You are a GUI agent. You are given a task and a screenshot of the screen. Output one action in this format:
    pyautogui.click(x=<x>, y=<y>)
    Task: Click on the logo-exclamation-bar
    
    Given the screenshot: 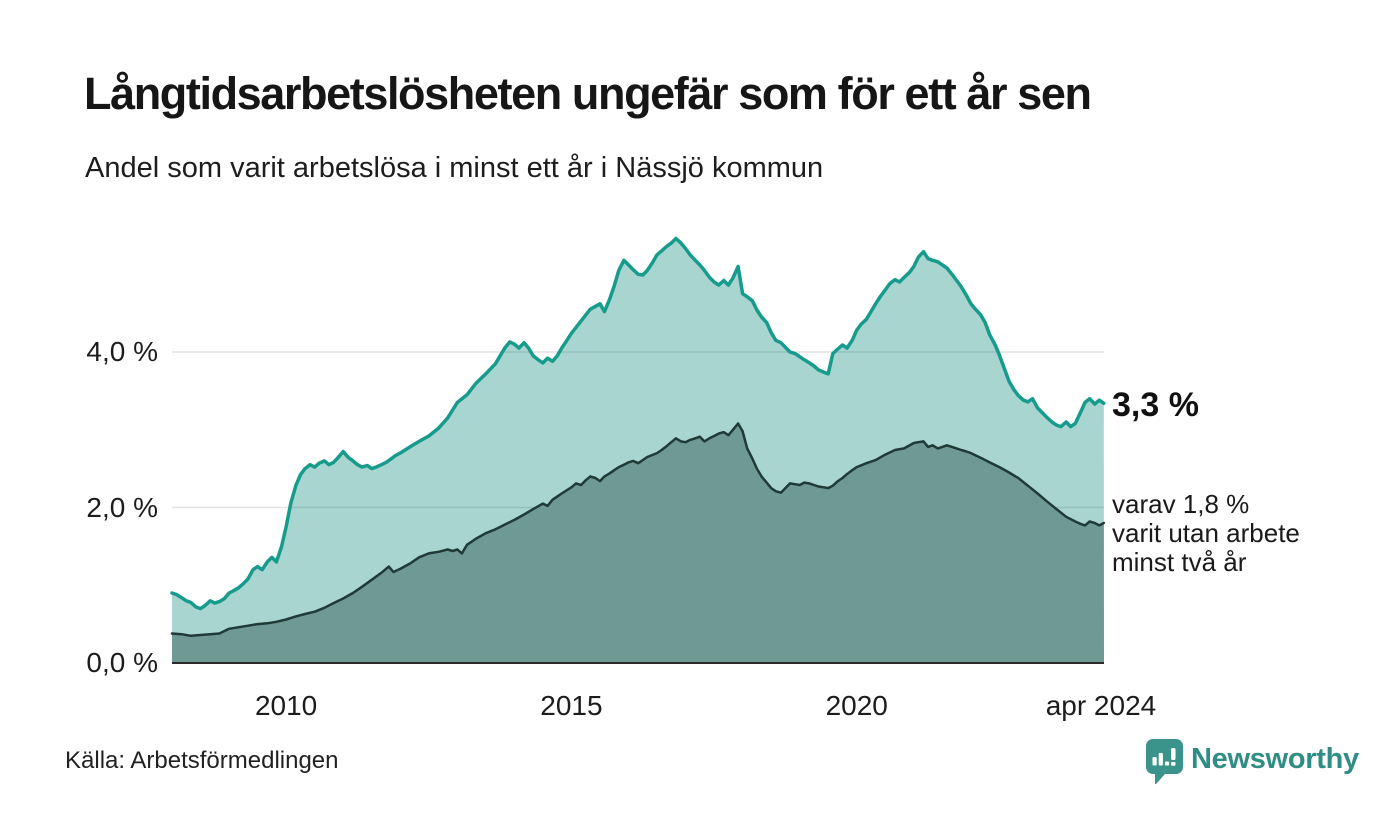 What is the action you would take?
    pyautogui.click(x=1173, y=754)
    